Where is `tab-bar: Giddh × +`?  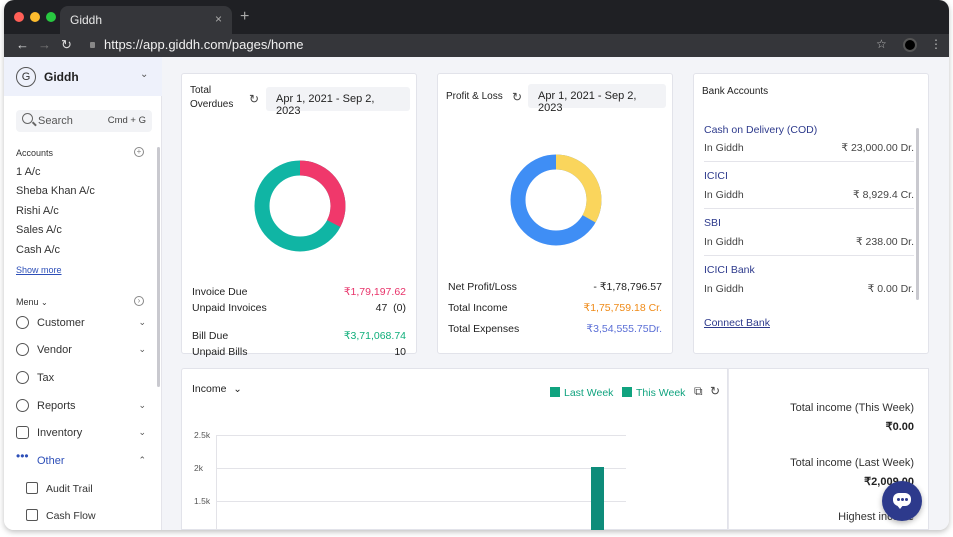
tab-bar: Giddh × + is located at coordinates (476, 17).